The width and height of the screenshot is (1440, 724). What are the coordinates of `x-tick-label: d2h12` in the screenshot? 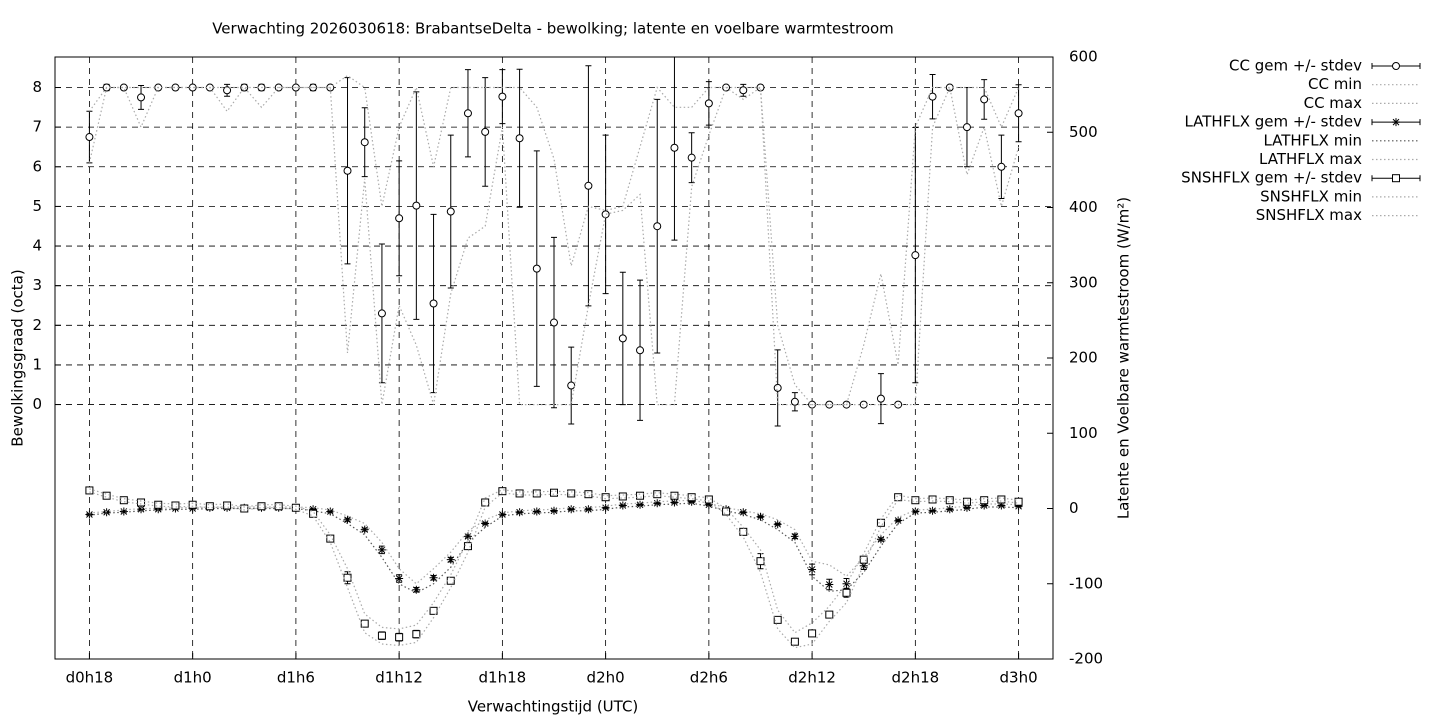 It's located at (812, 678).